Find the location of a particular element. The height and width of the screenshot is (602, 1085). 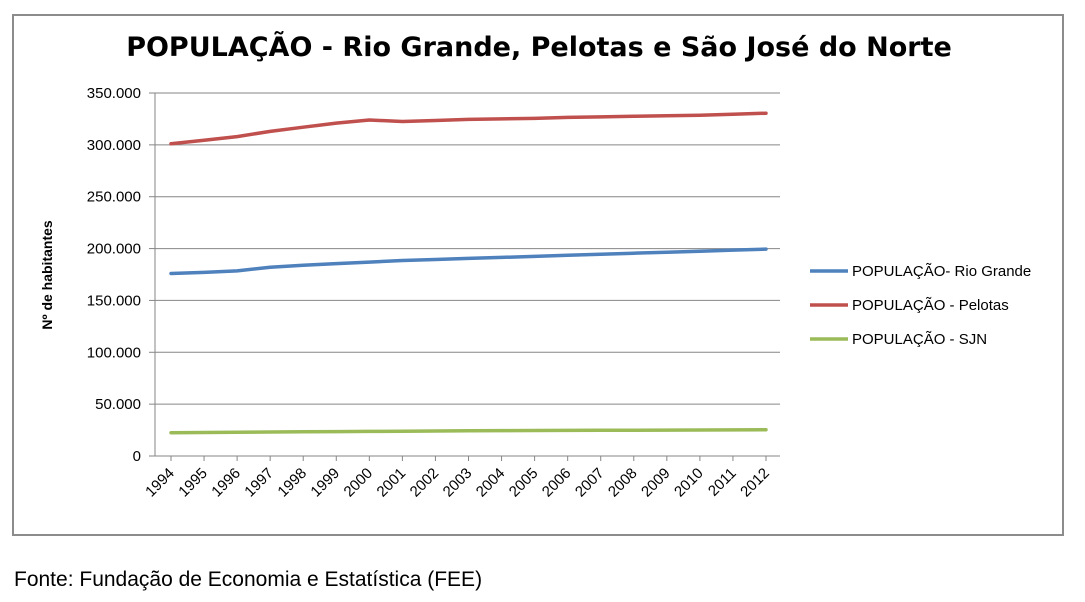

y-axis-label: Nº de habitantes is located at coordinates (47, 275).